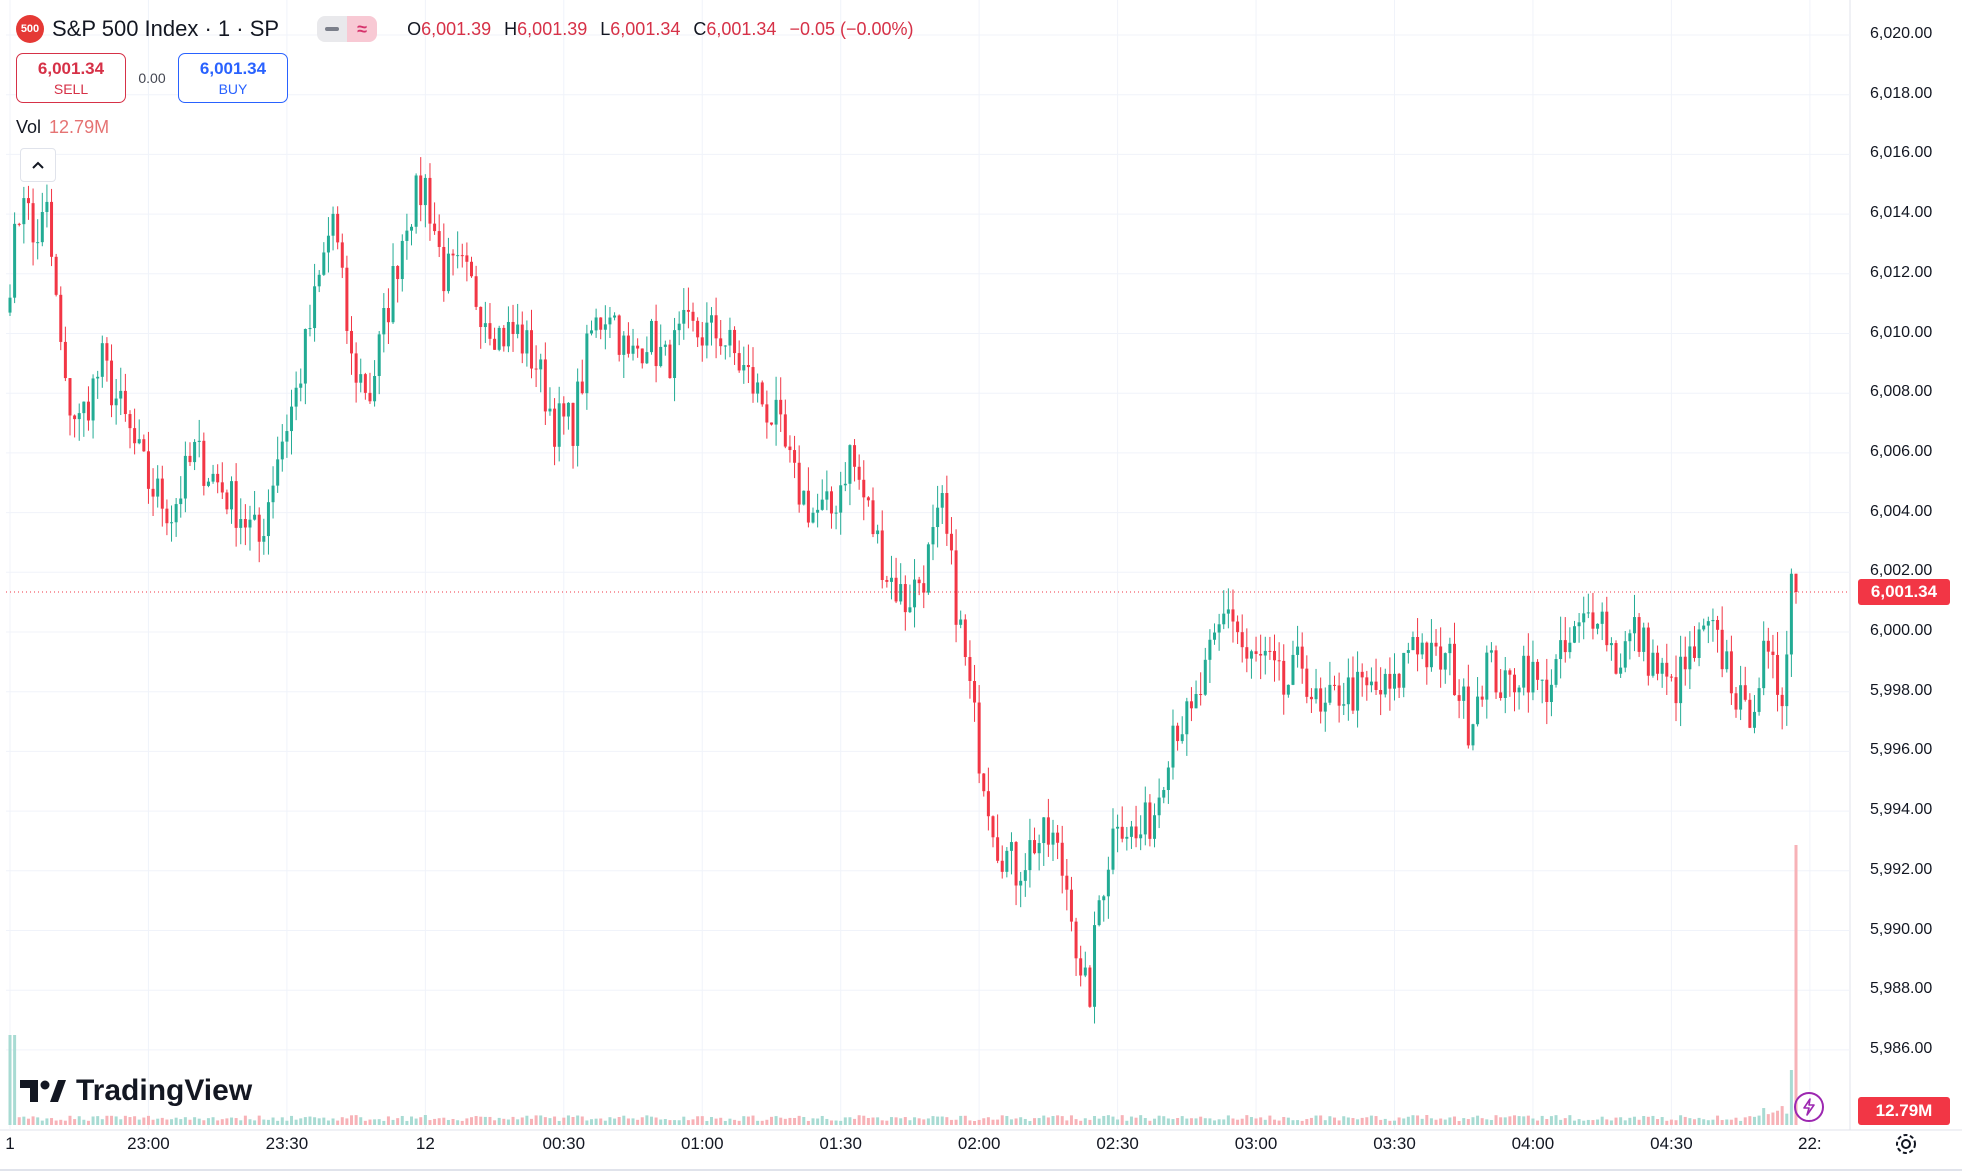  What do you see at coordinates (166, 28) in the screenshot?
I see `symbol-title: S&P 500 Index · 1 · SP` at bounding box center [166, 28].